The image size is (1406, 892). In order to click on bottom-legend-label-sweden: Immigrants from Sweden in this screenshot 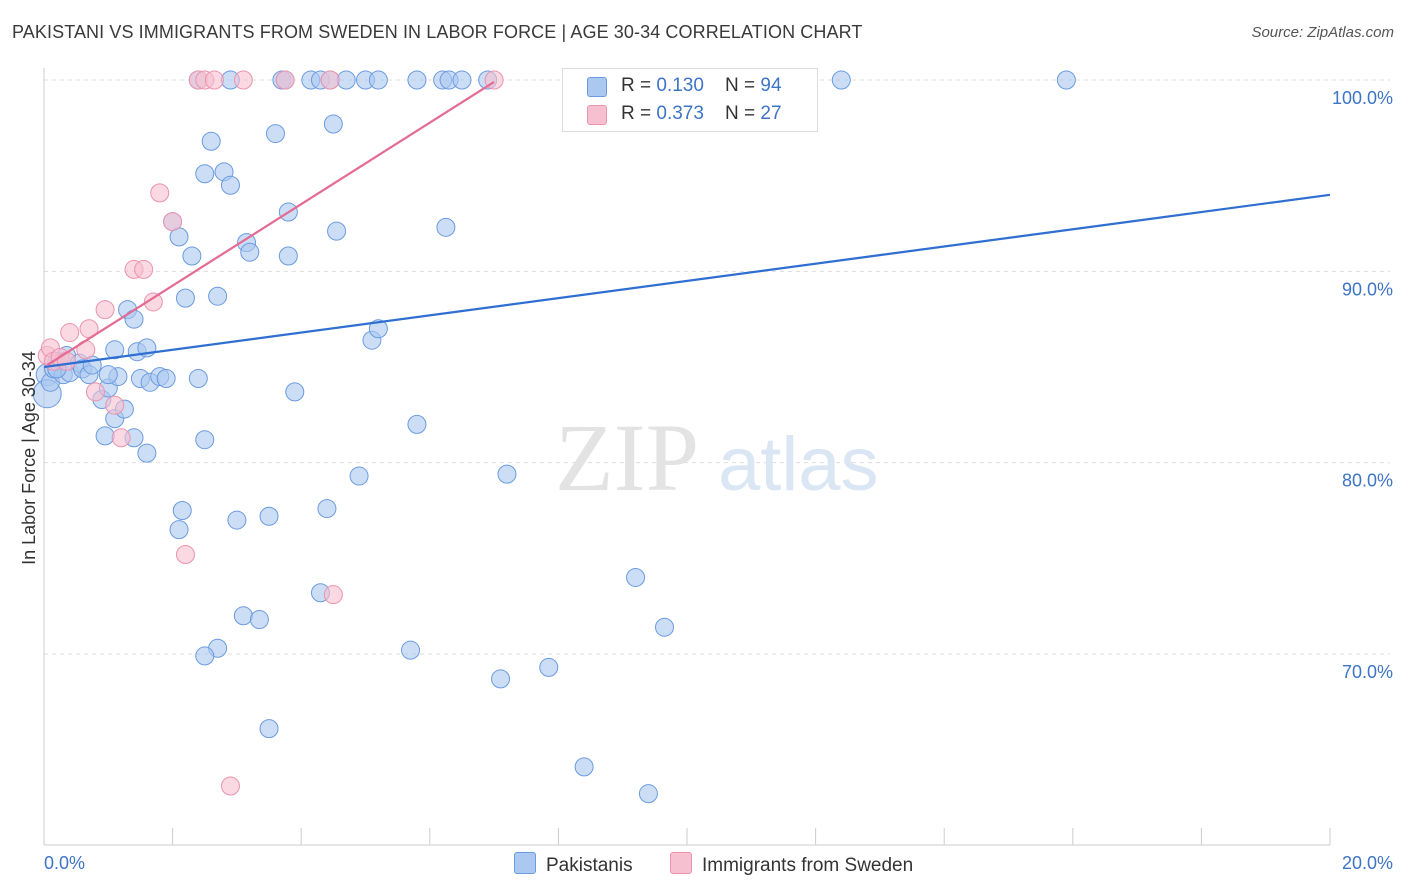, I will do `click(808, 865)`.